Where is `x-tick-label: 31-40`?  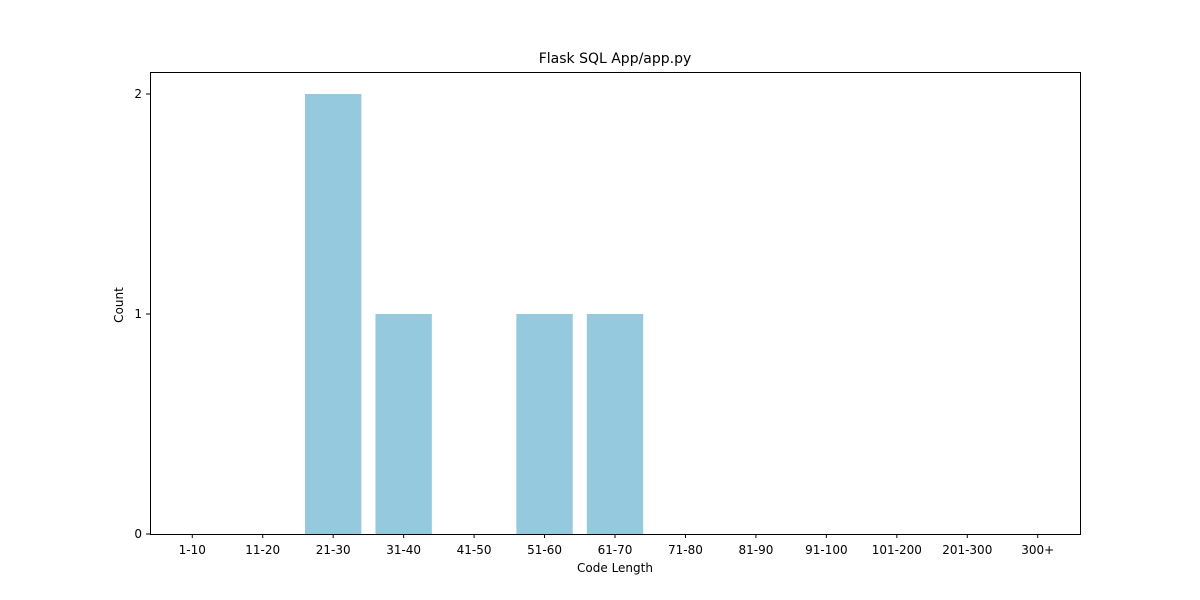
x-tick-label: 31-40 is located at coordinates (403, 550).